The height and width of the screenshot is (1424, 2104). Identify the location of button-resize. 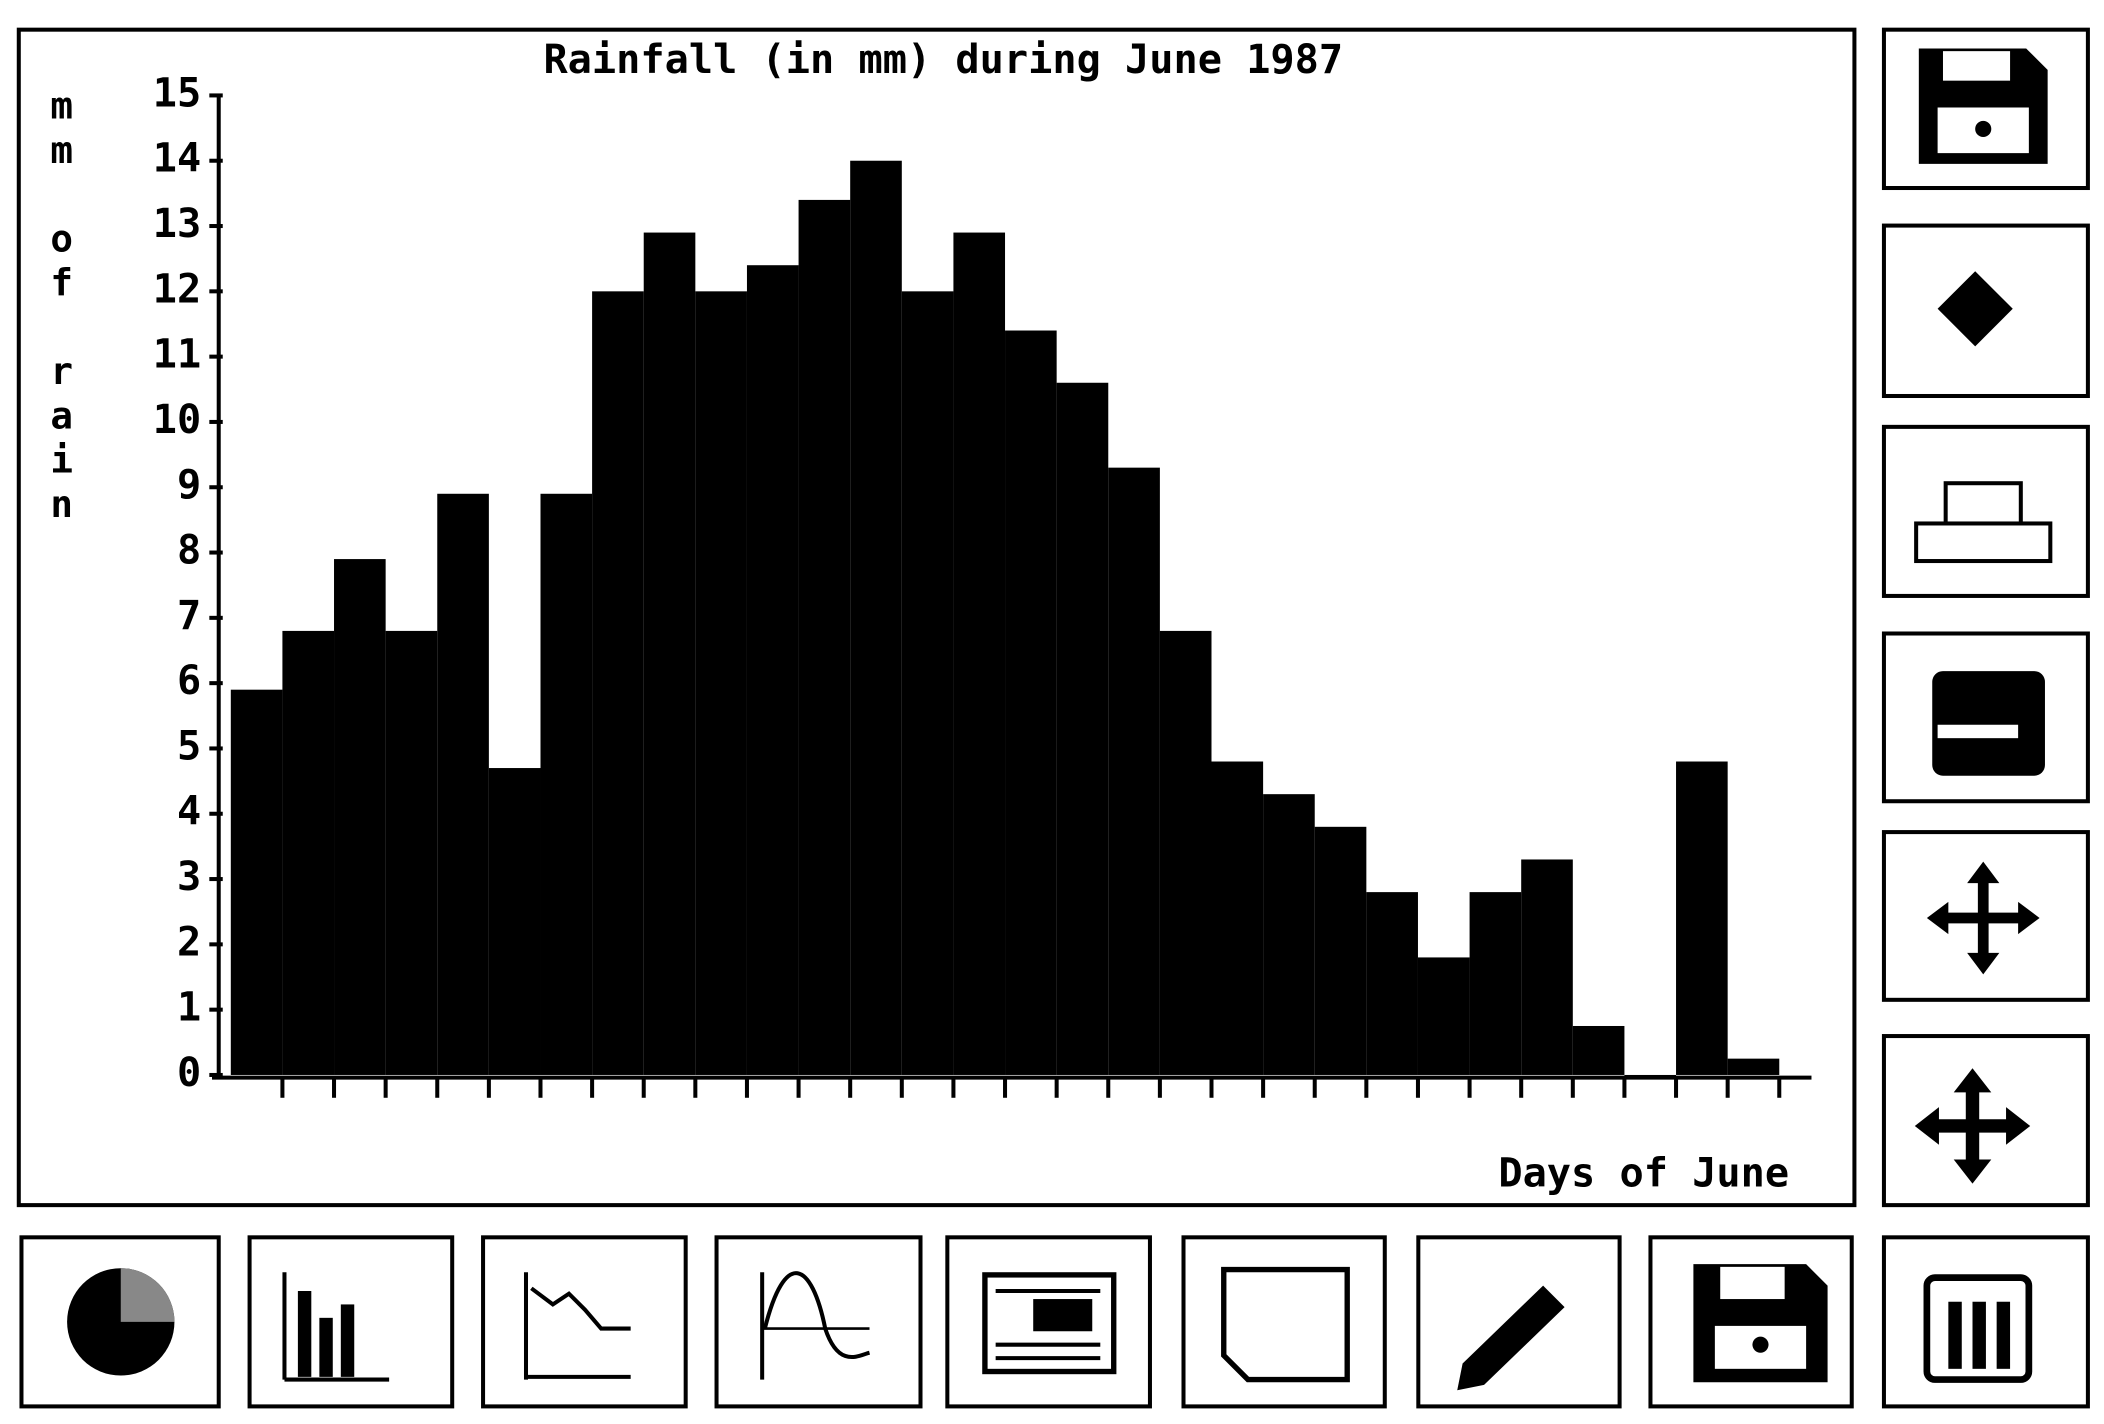
(1985, 1121).